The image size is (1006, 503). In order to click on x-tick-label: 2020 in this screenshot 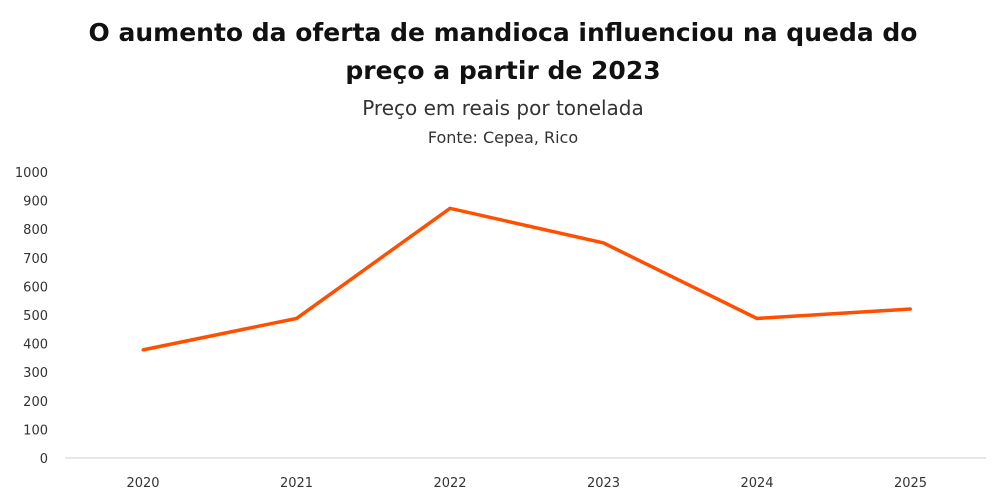, I will do `click(142, 483)`.